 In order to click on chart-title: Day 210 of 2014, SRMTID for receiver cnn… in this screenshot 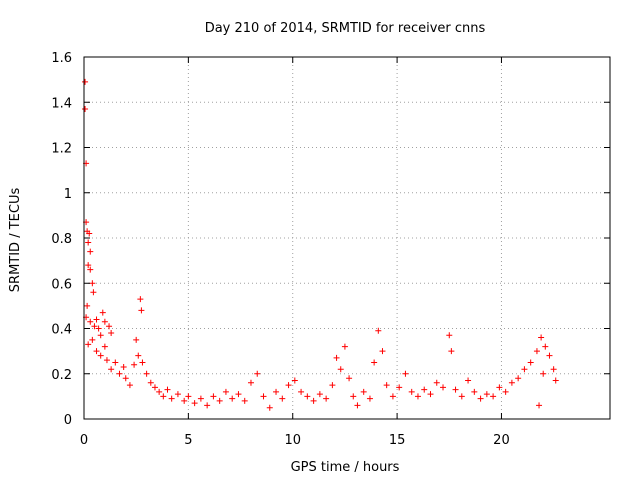, I will do `click(345, 28)`.